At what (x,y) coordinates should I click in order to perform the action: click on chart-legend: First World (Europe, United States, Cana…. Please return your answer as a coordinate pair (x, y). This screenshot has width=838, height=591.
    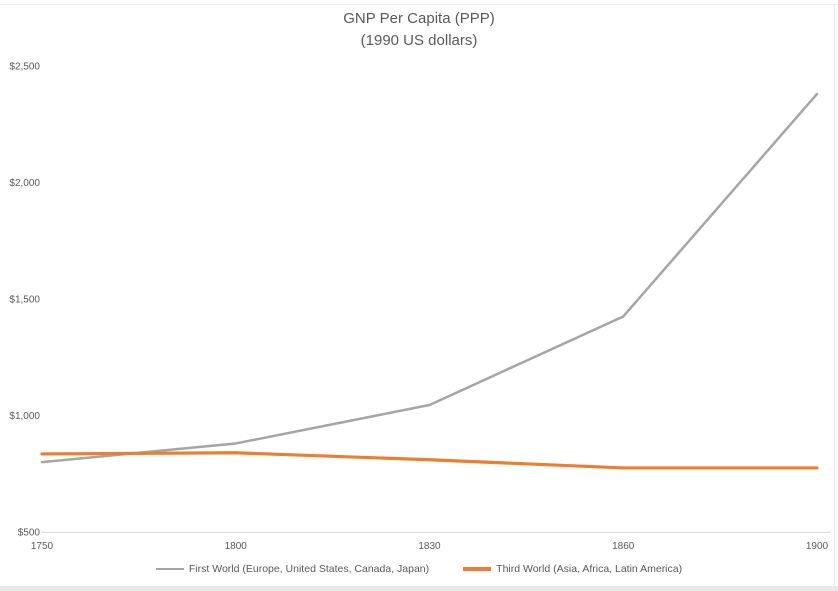
    Looking at the image, I should click on (419, 569).